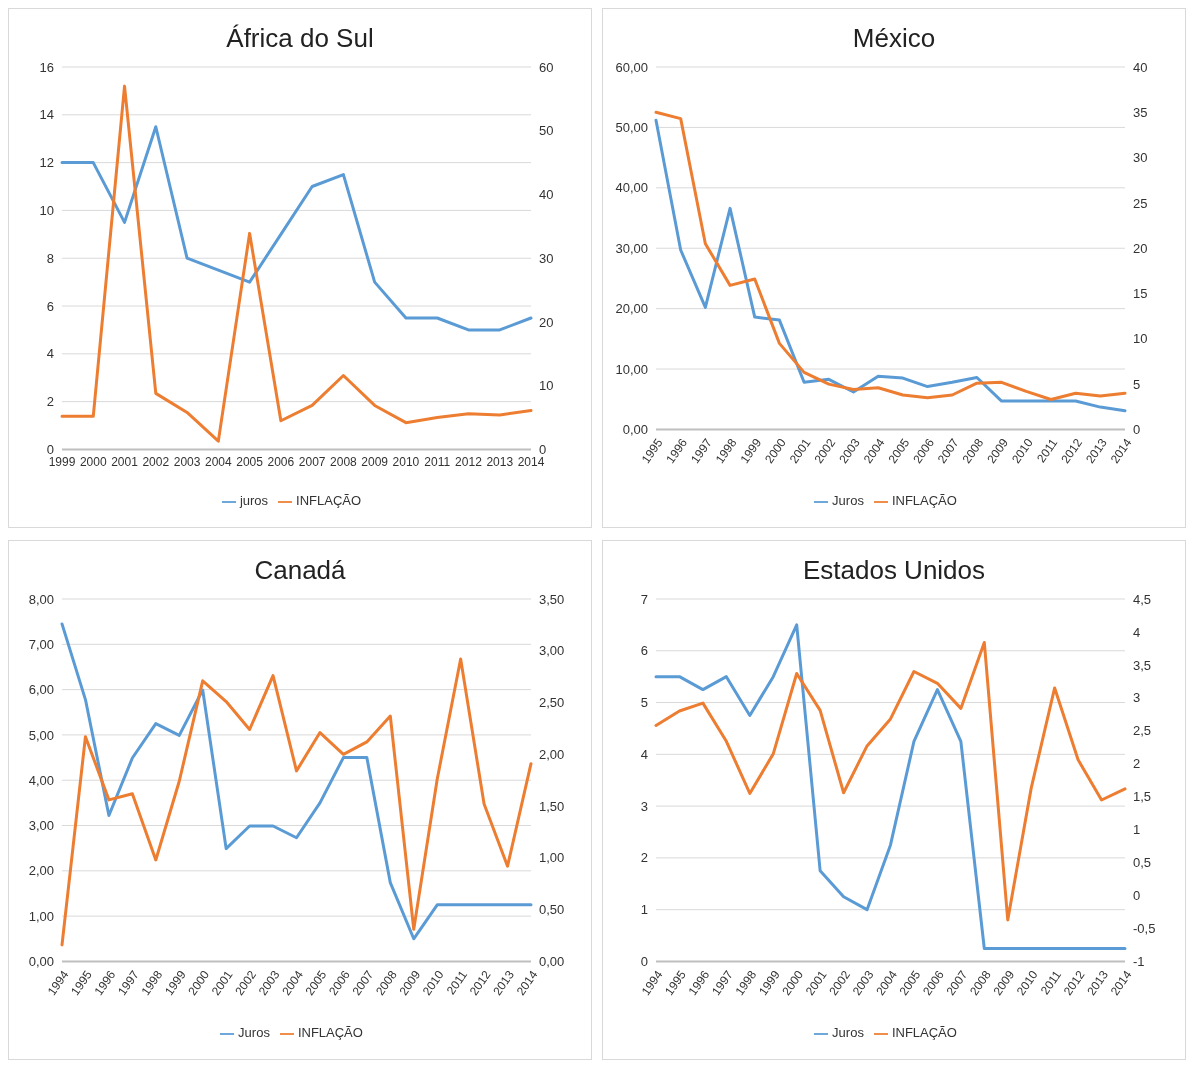  What do you see at coordinates (631, 309) in the screenshot?
I see `y-tick-label: 20,00` at bounding box center [631, 309].